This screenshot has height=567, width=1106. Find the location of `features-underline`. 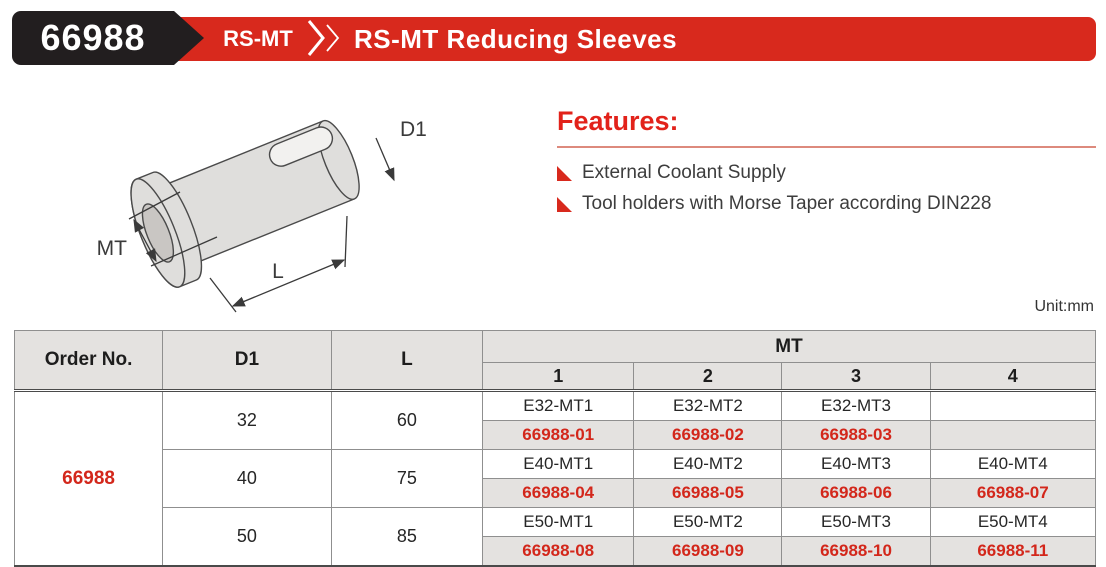

features-underline is located at coordinates (826, 147).